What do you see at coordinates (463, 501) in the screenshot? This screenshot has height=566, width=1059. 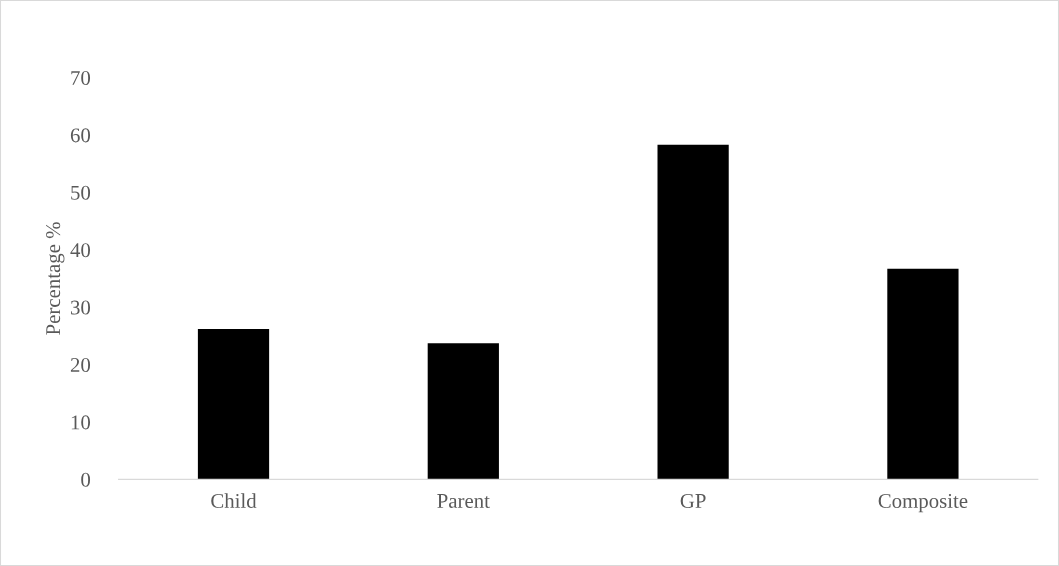 I see `x-tick-label: Parent` at bounding box center [463, 501].